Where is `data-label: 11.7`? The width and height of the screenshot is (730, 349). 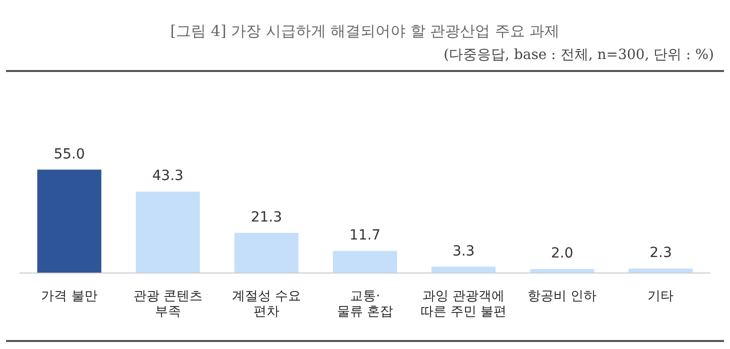 data-label: 11.7 is located at coordinates (365, 235).